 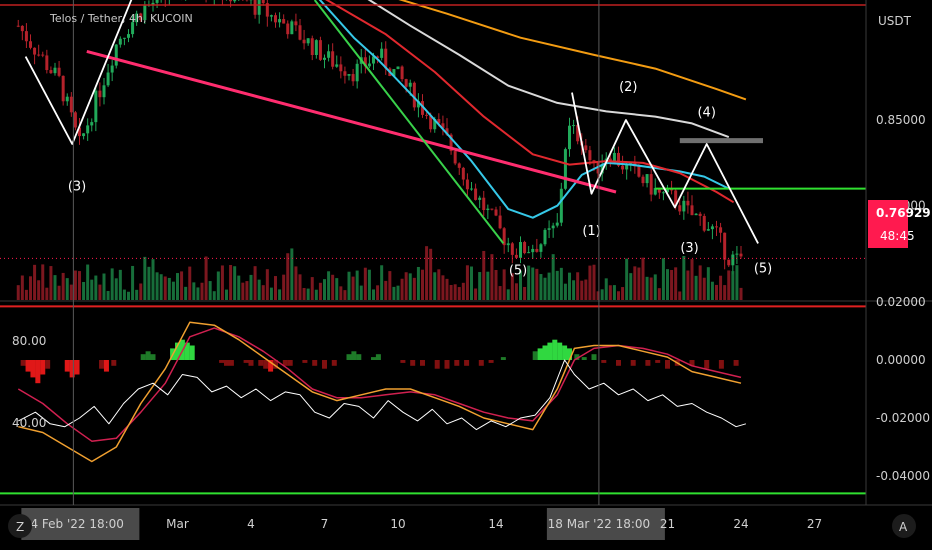 What do you see at coordinates (80, 524) in the screenshot?
I see `time-highlight-box` at bounding box center [80, 524].